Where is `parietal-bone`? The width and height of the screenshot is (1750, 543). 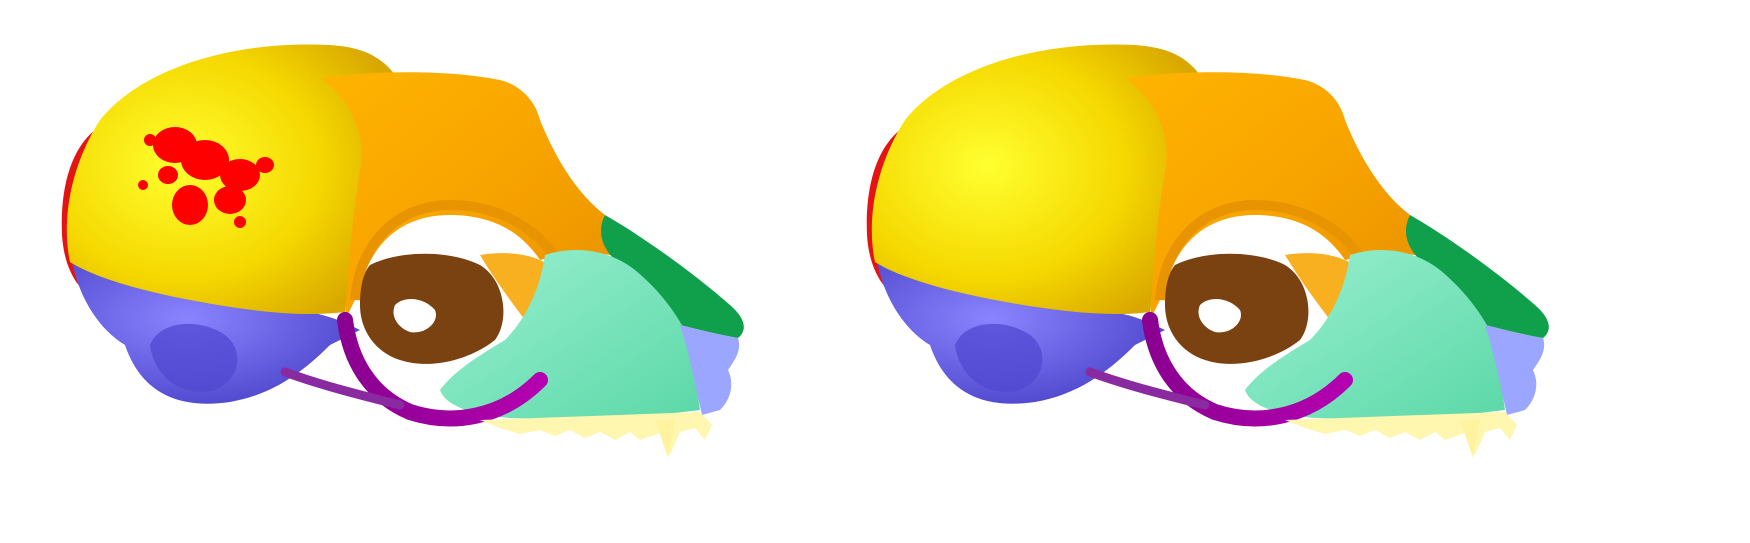
parietal-bone is located at coordinates (1035, 179).